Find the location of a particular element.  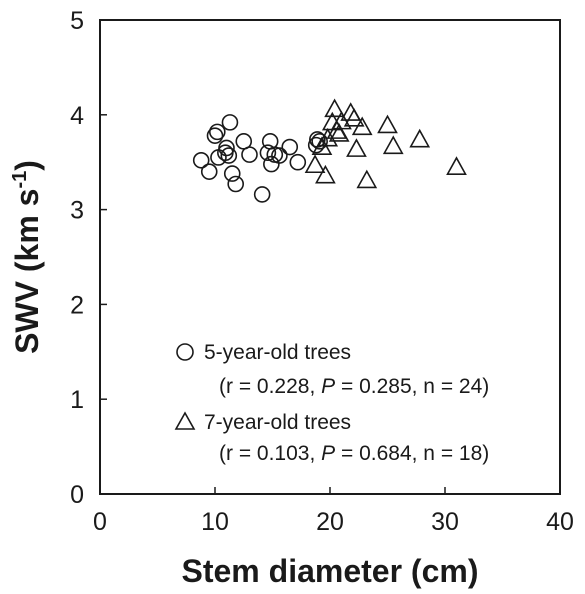

x-tick-label: 10 is located at coordinates (215, 522).